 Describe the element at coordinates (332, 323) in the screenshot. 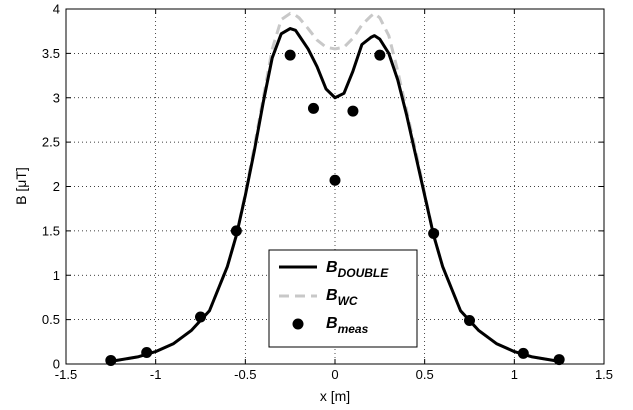

I see `legend-label-meas-main: B` at that location.